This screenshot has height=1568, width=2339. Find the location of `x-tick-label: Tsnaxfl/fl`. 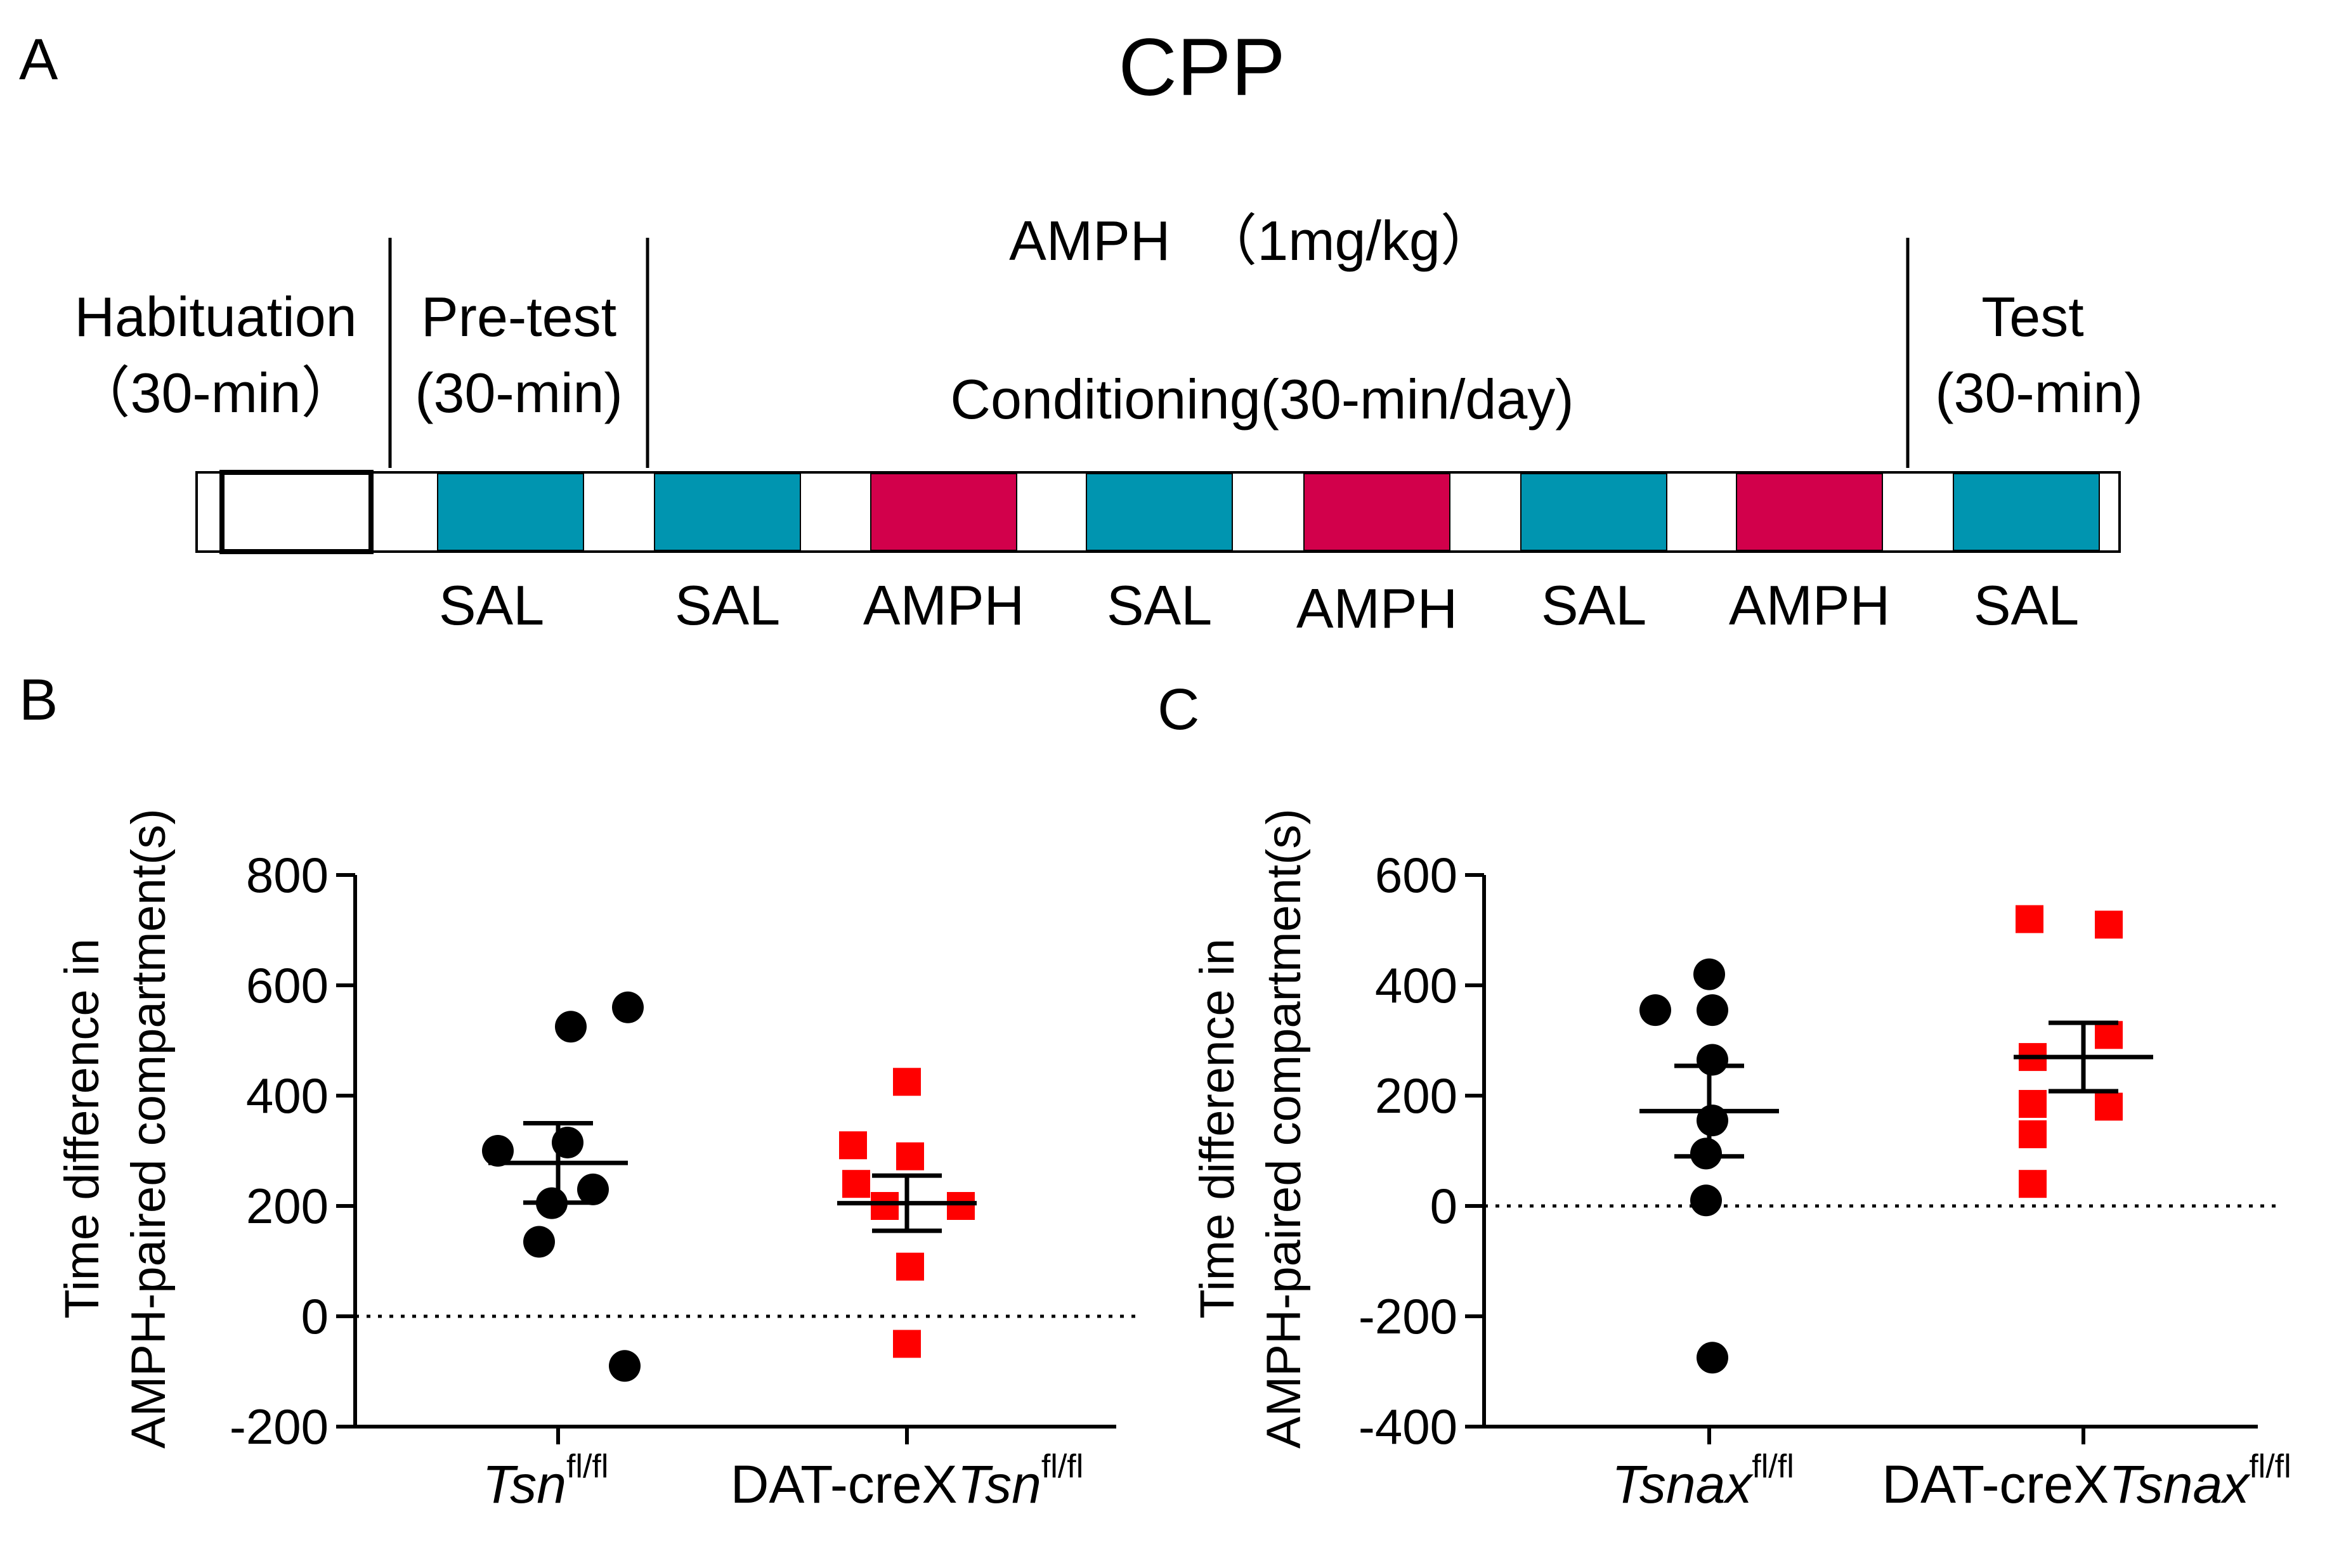

x-tick-label: Tsnaxfl/fl is located at coordinates (1703, 1481).